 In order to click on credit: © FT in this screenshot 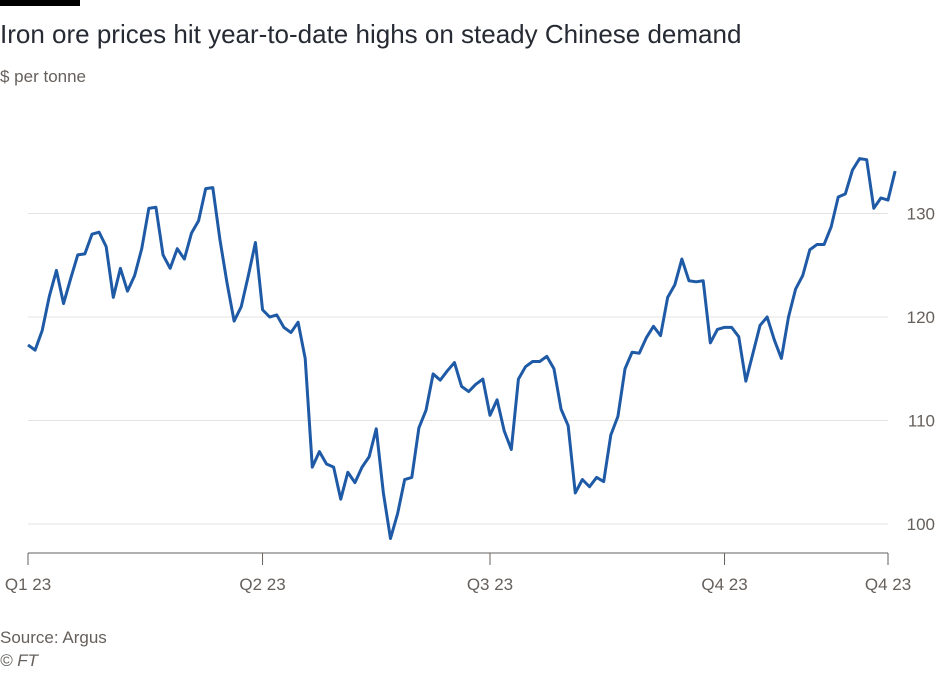, I will do `click(20, 660)`.